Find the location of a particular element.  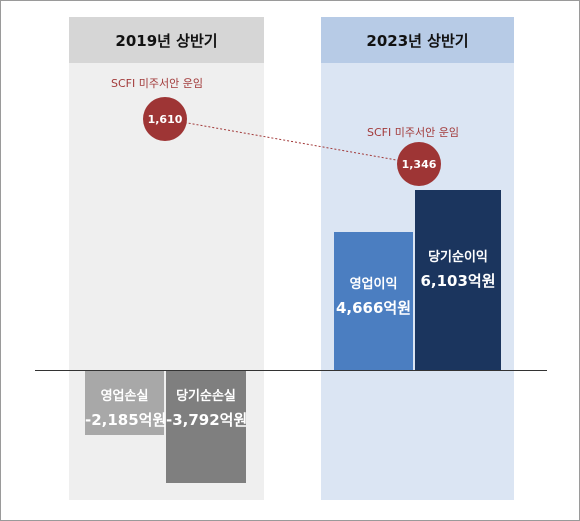

panel-2023-title: 2023년 상반기 is located at coordinates (417, 40).